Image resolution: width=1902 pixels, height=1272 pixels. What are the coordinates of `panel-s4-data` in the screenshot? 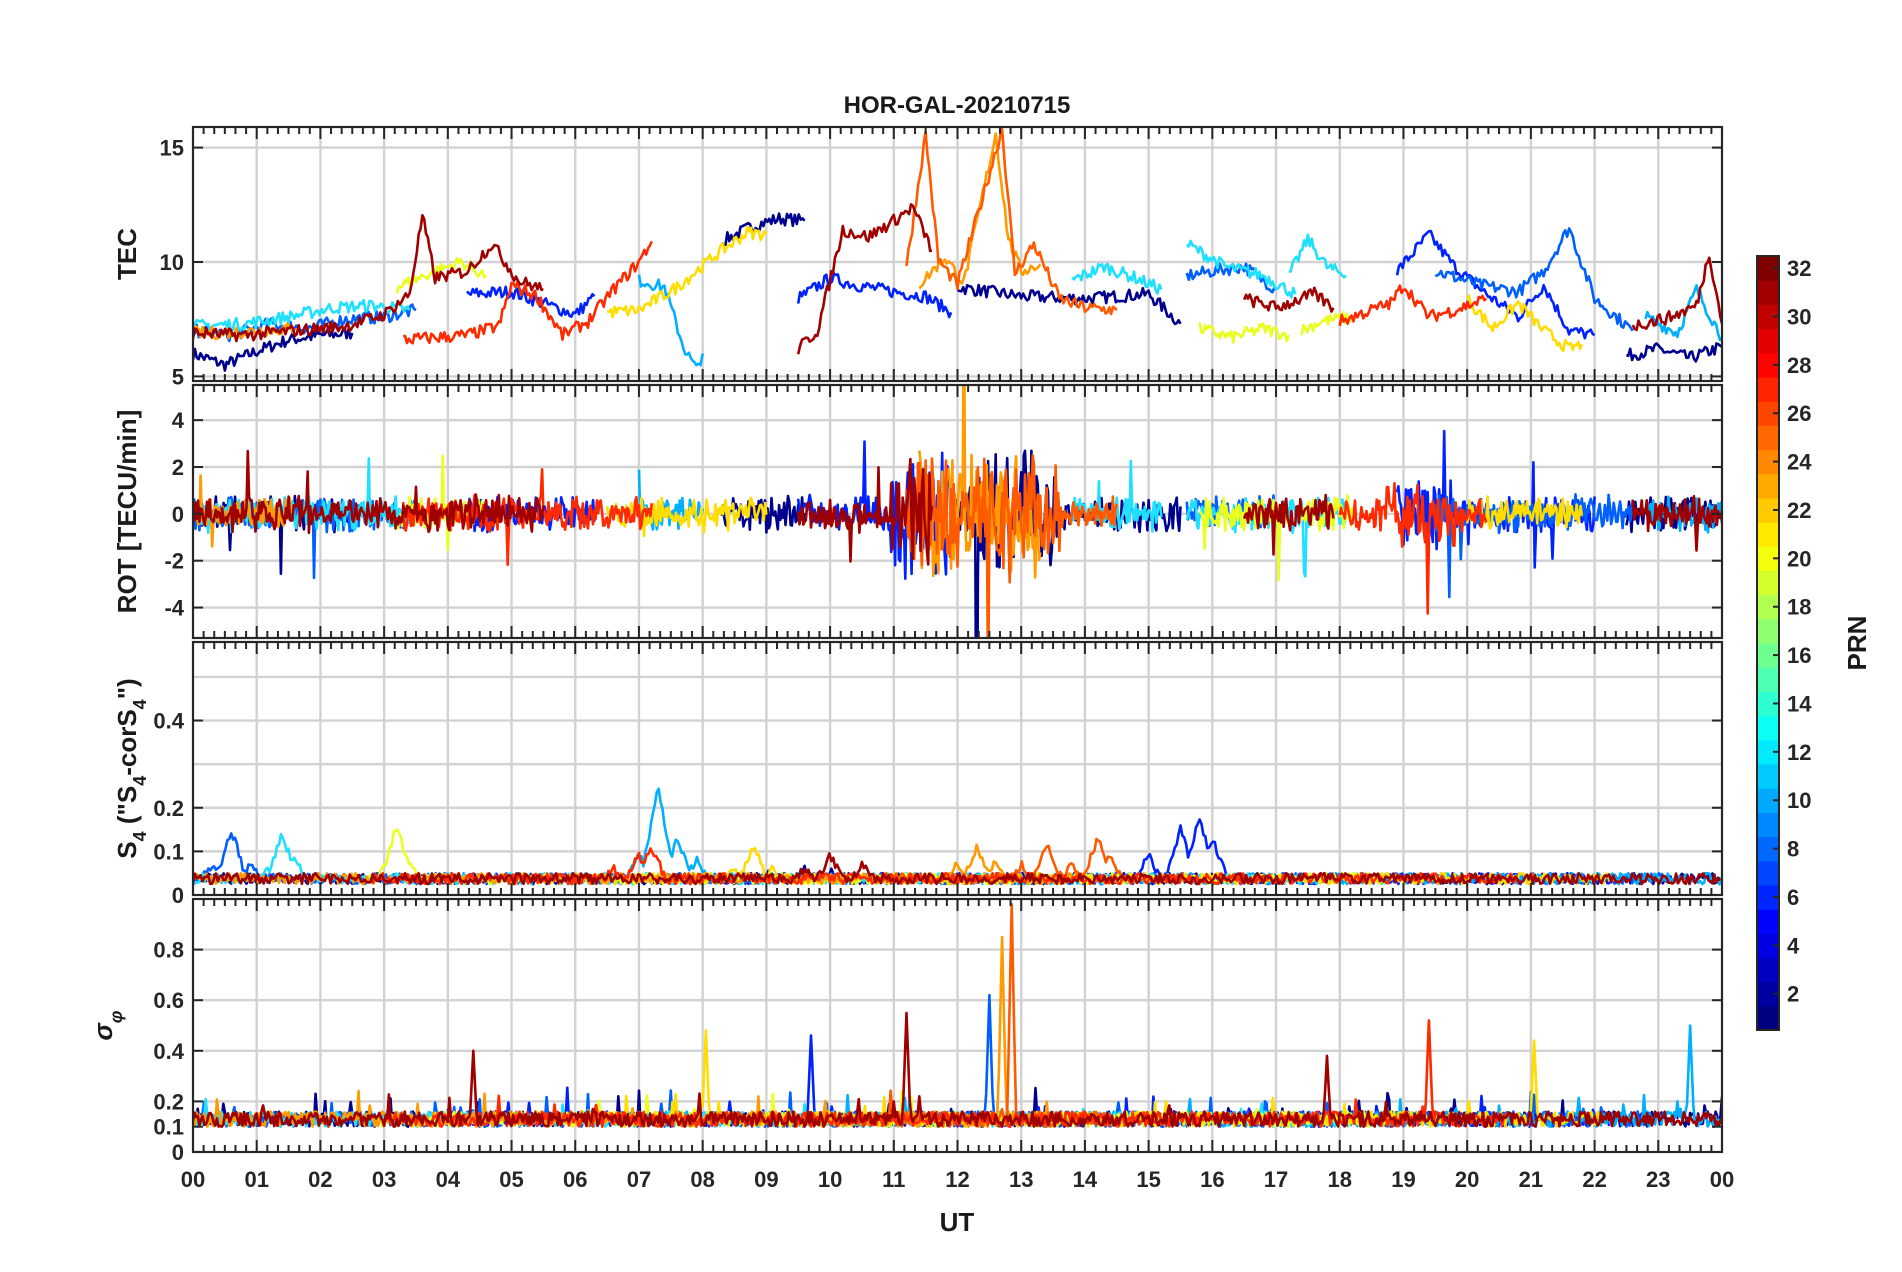 It's located at (957, 836).